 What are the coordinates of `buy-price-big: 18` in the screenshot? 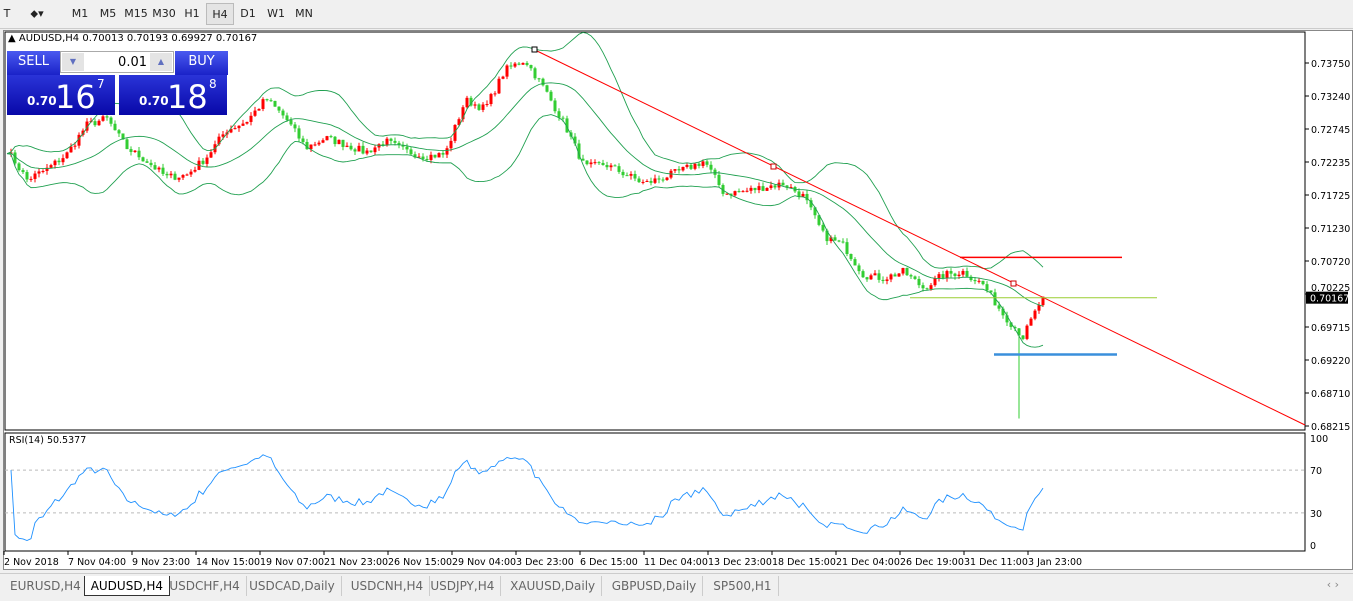 It's located at (187, 97).